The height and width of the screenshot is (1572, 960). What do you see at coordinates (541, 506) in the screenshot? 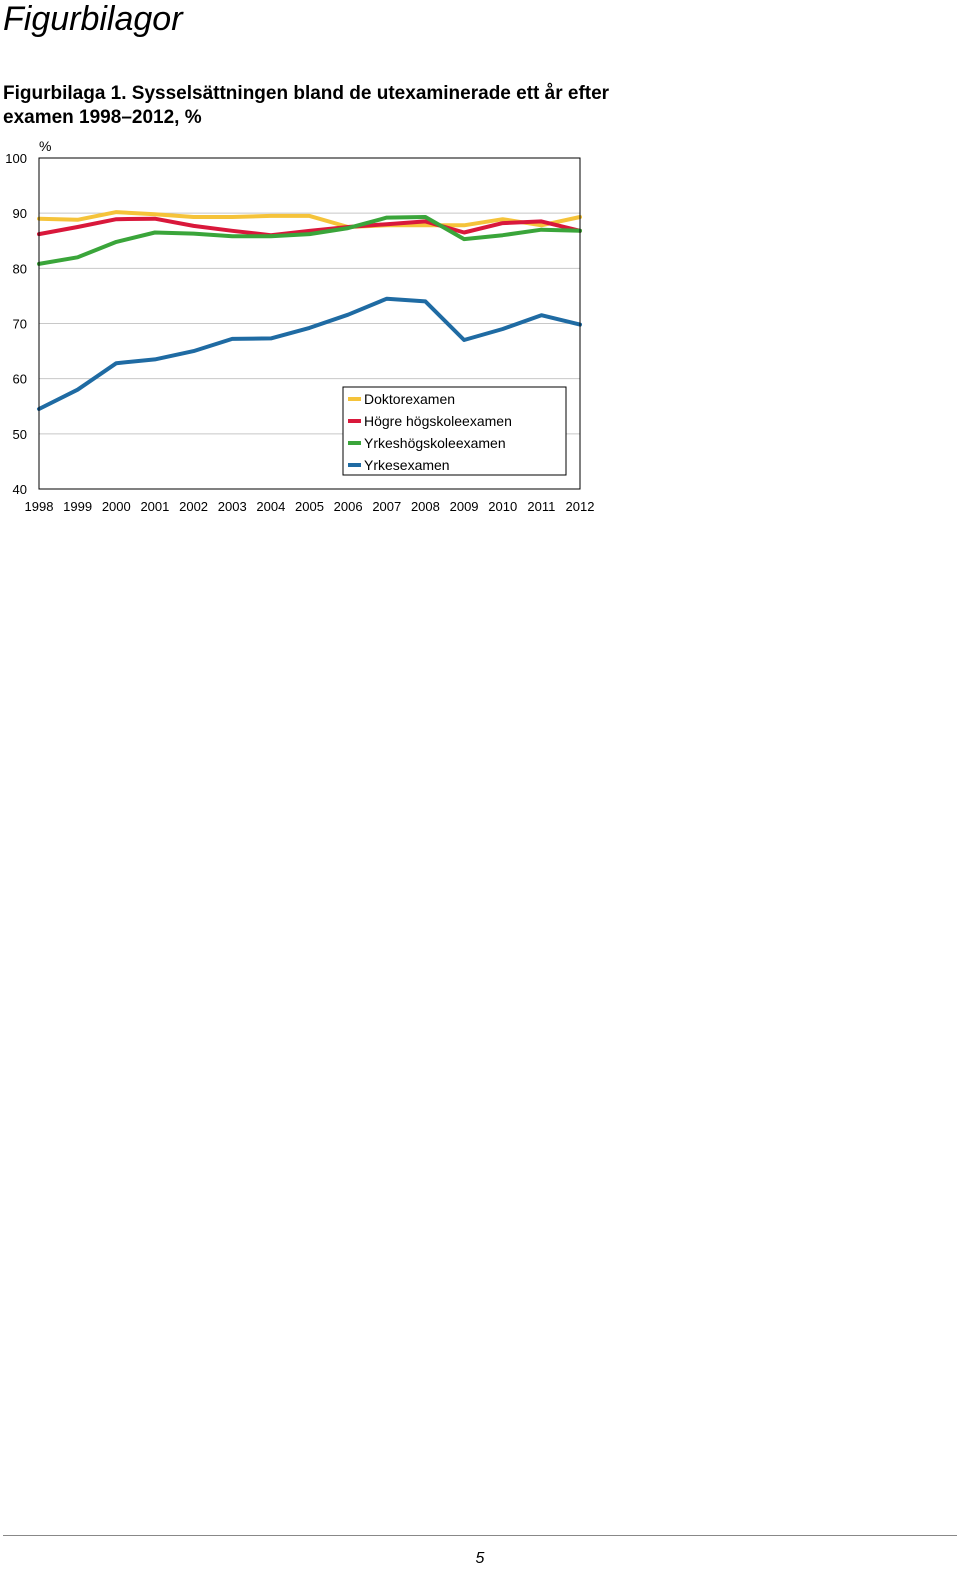
I see `x-tick-label-2011: 2011` at bounding box center [541, 506].